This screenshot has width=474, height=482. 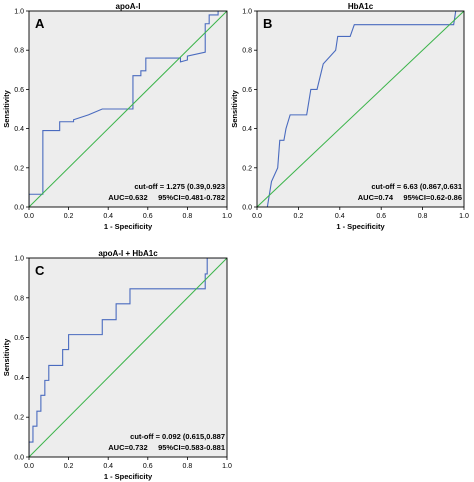 What do you see at coordinates (179, 186) in the screenshot?
I see `cutoff-annotation: cut-off = 1.275 (0.39,0.923` at bounding box center [179, 186].